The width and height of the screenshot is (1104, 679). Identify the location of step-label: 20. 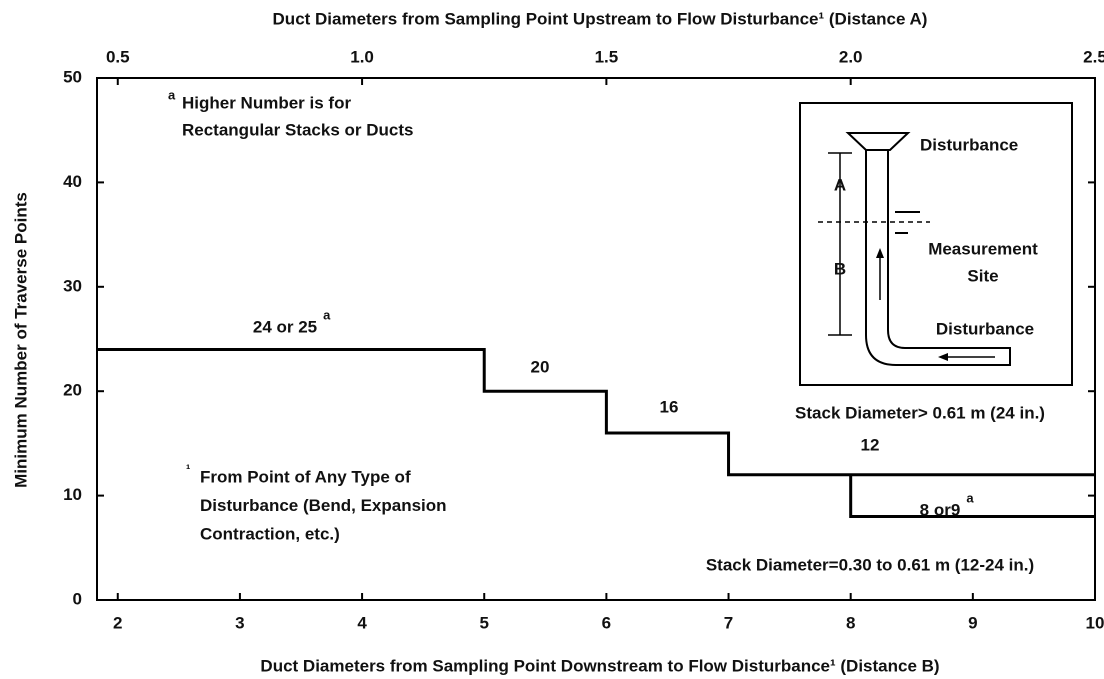
(540, 366).